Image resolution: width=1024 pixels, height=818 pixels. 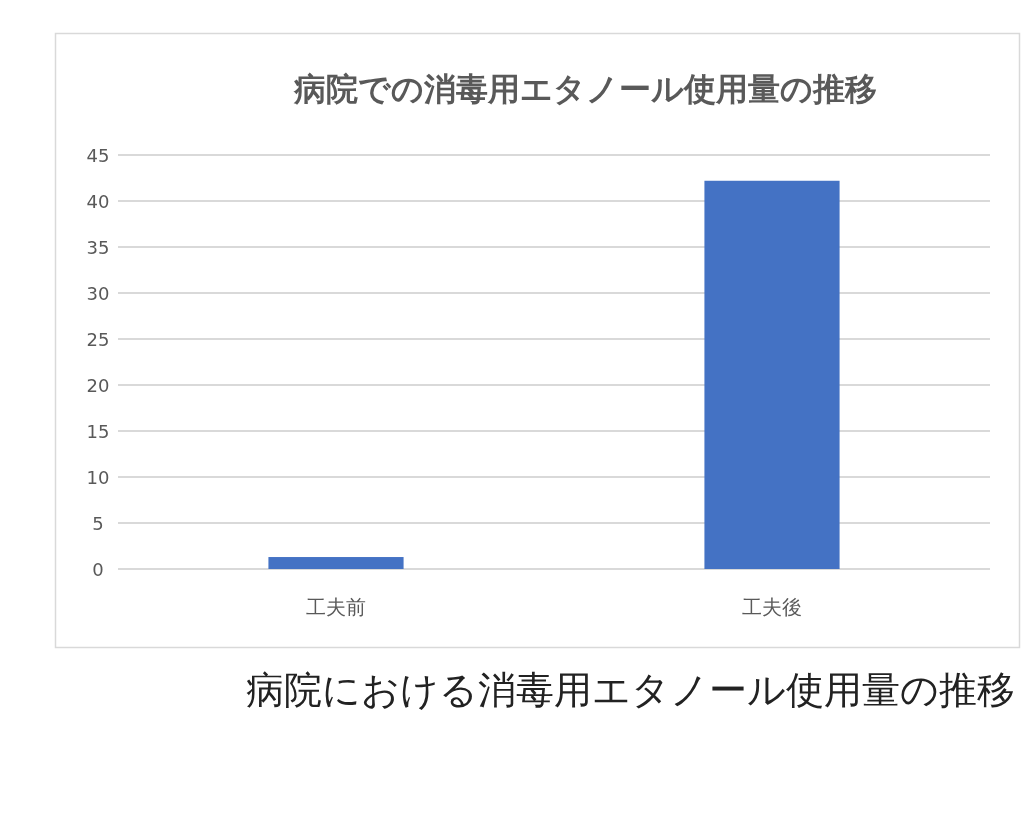 What do you see at coordinates (98, 477) in the screenshot?
I see `y-tick-label: 10` at bounding box center [98, 477].